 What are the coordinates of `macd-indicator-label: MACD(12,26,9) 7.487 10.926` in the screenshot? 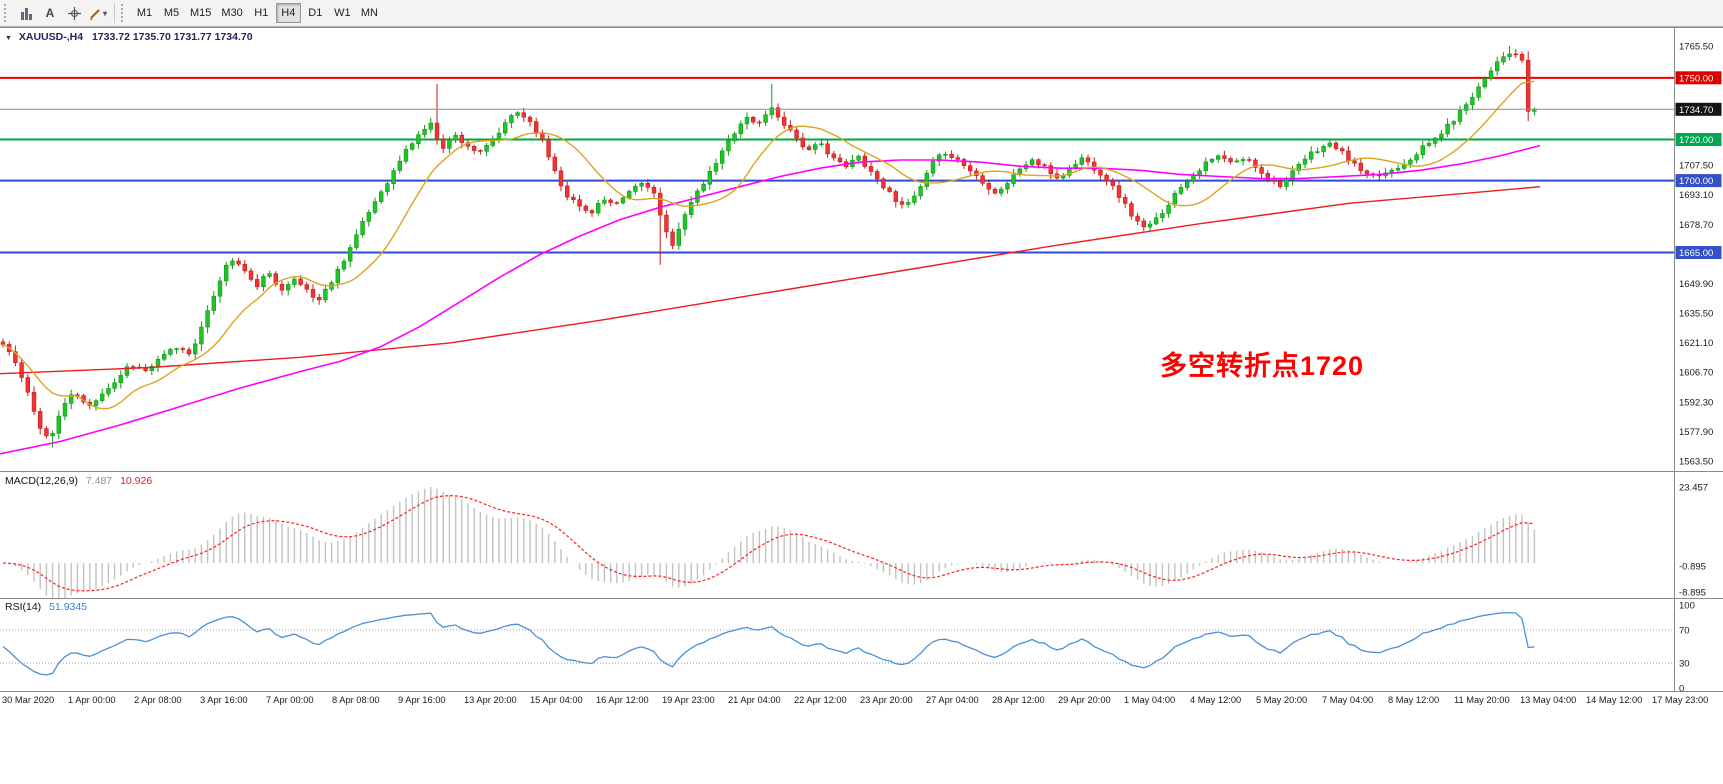 It's located at (78, 481).